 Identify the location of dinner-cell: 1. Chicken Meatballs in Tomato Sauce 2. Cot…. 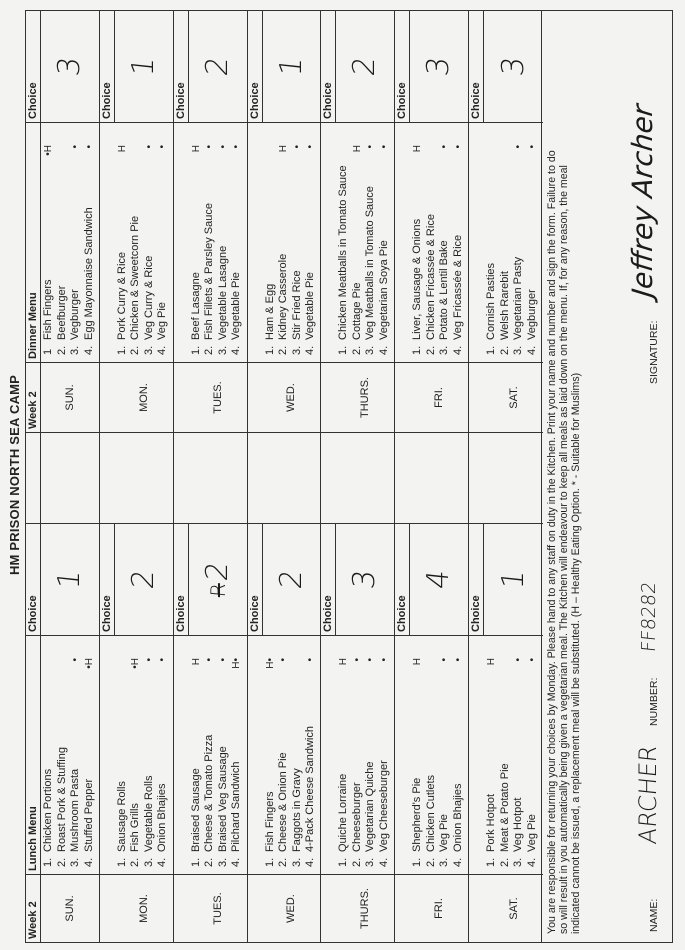
(358, 242).